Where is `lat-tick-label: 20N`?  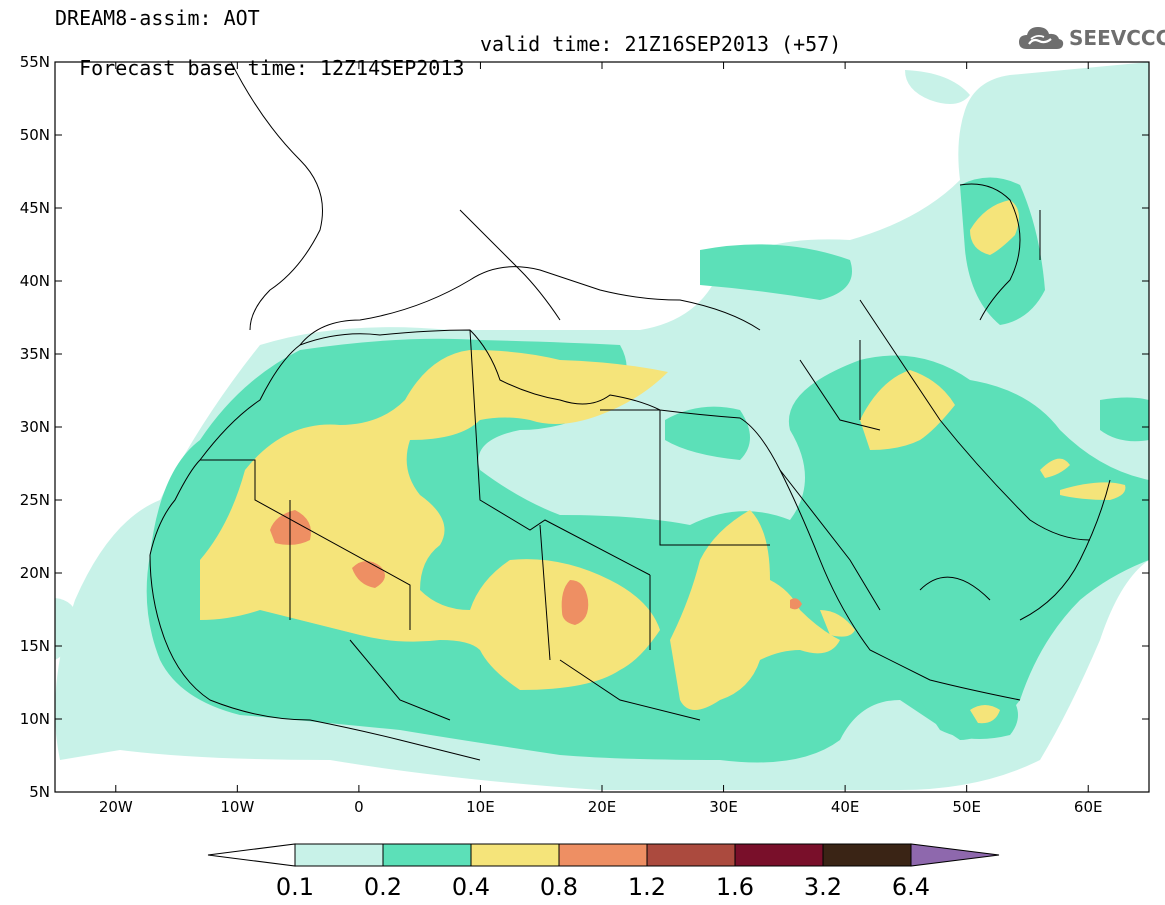
lat-tick-label: 20N is located at coordinates (35, 573).